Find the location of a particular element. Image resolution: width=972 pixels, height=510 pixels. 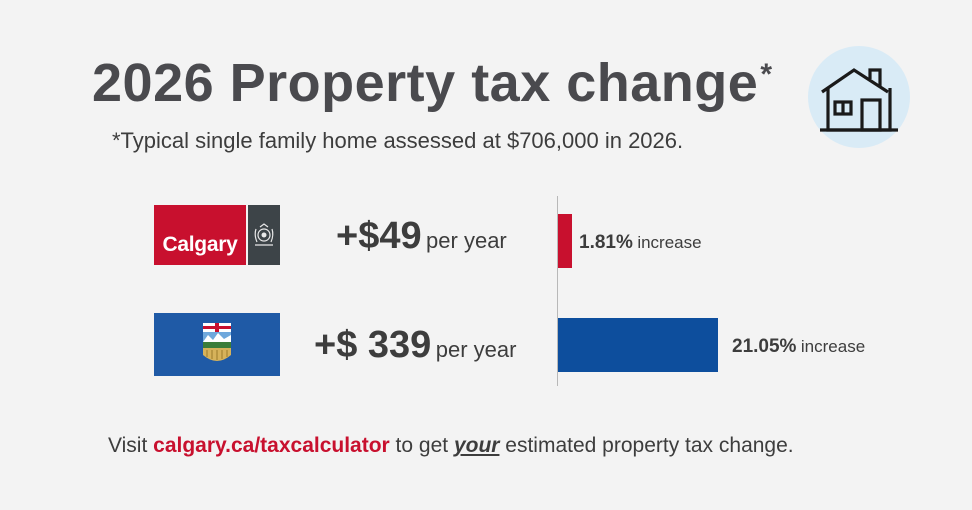

alberta-flag is located at coordinates (217, 344).